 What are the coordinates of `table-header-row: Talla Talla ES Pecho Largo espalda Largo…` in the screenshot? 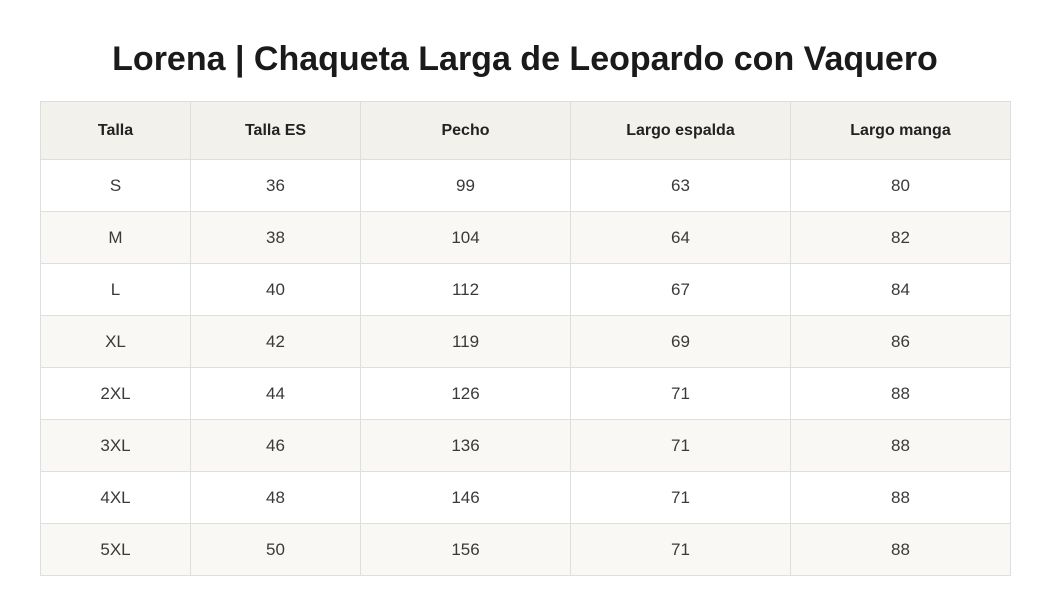 It's located at (525, 130).